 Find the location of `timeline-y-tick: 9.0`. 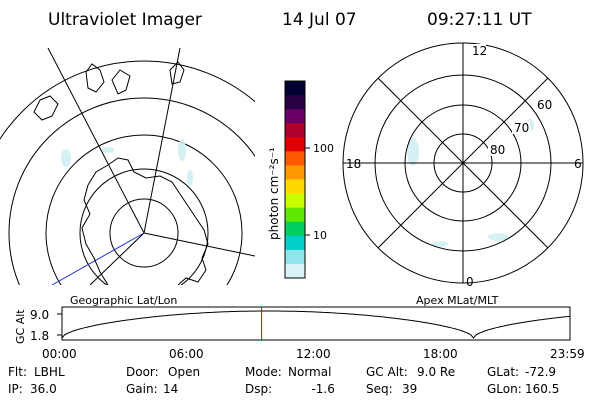

timeline-y-tick: 9.0 is located at coordinates (39, 315).